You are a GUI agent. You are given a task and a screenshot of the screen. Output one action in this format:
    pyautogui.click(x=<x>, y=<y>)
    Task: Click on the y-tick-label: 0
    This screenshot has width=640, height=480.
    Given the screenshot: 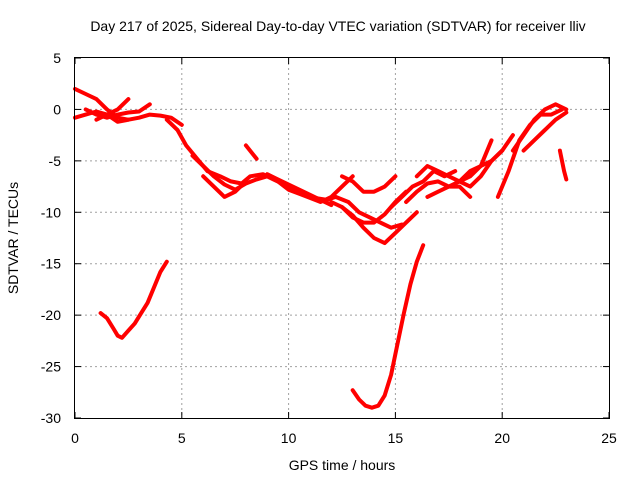 What is the action you would take?
    pyautogui.click(x=57, y=109)
    